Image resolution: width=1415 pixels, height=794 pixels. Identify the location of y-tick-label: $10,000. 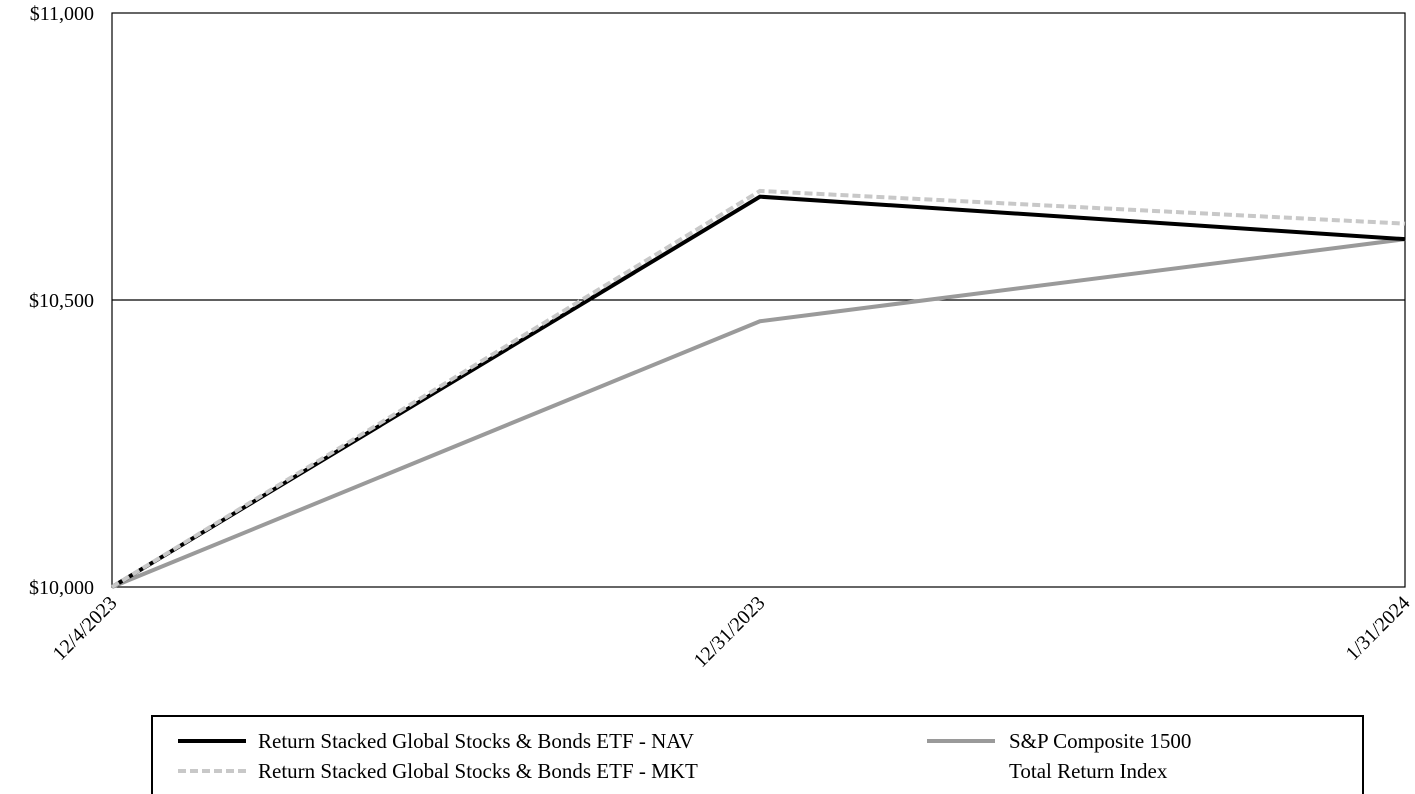
(61, 588).